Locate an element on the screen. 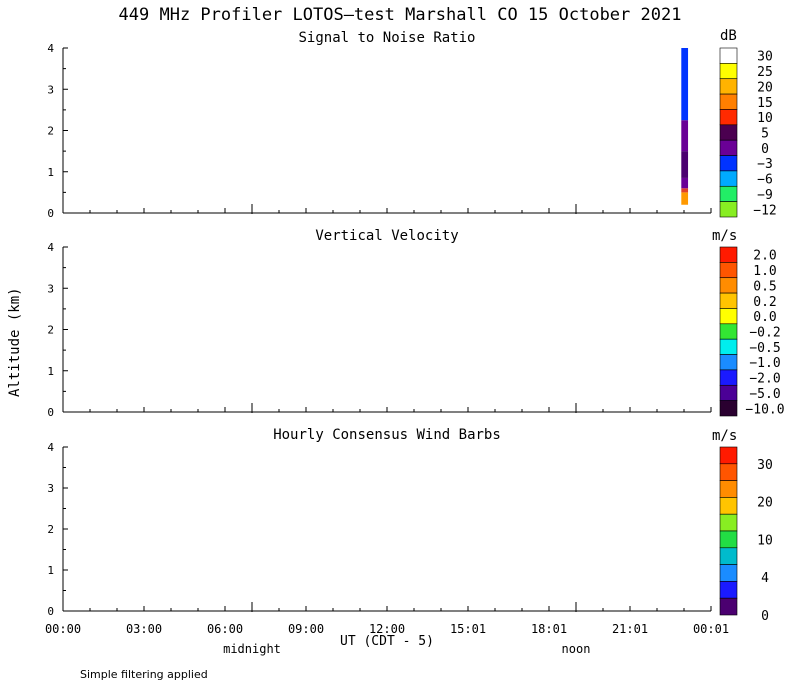  x-tick-label-1: 03:00 is located at coordinates (144, 629).